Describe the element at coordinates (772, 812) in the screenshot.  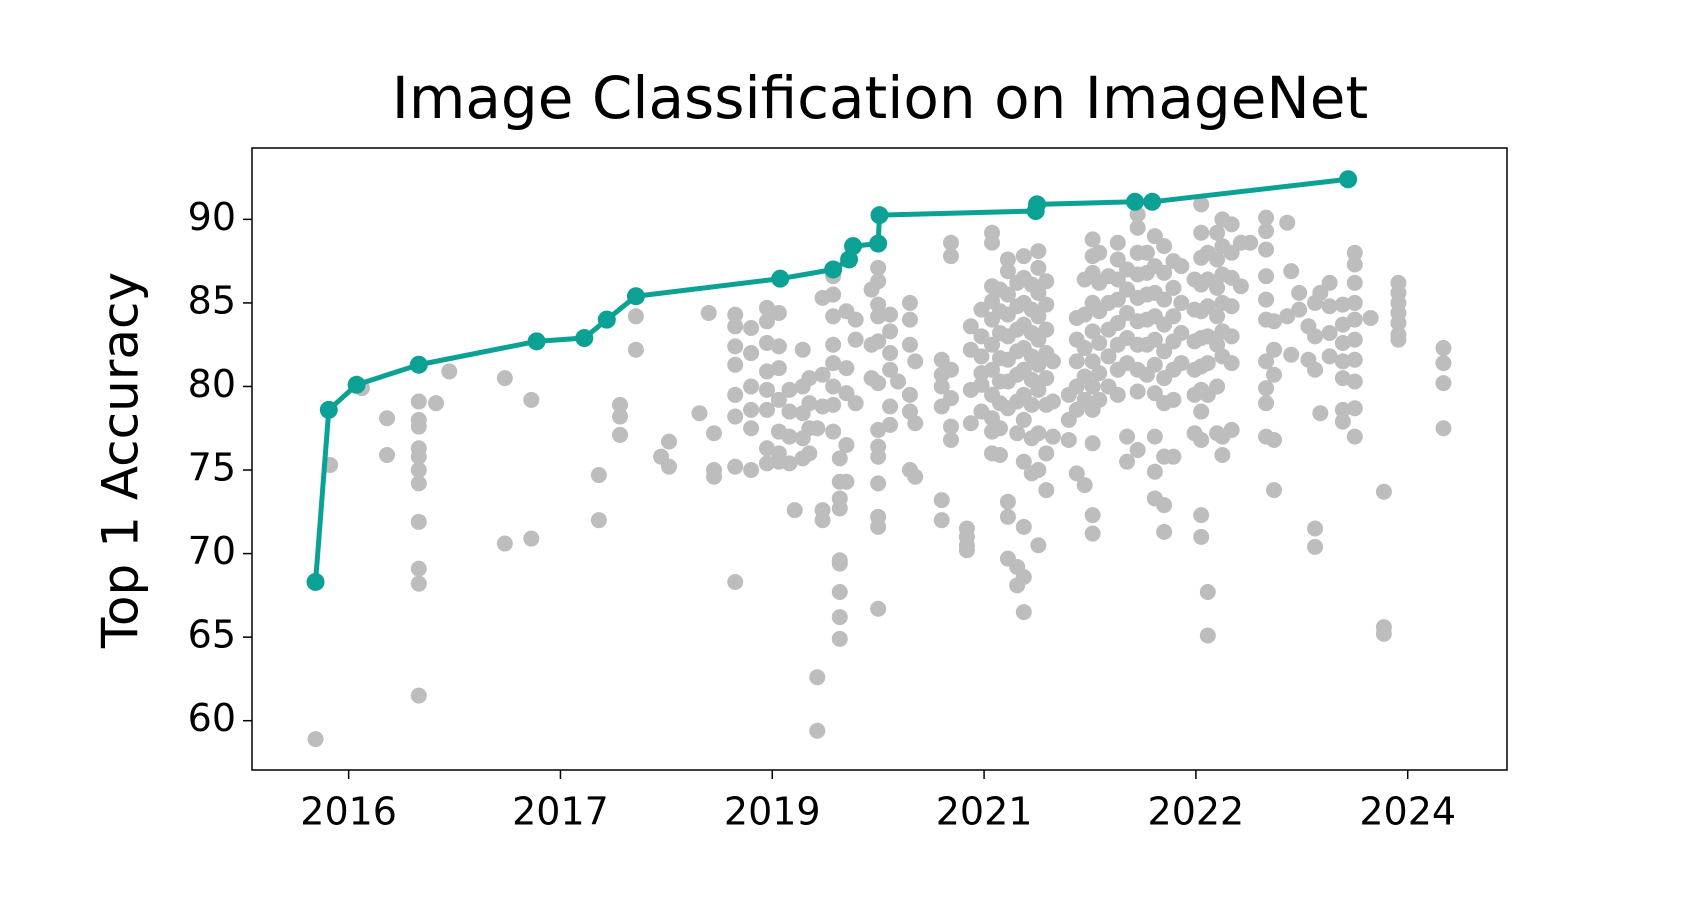
I see `x-tick-label: 2019` at that location.